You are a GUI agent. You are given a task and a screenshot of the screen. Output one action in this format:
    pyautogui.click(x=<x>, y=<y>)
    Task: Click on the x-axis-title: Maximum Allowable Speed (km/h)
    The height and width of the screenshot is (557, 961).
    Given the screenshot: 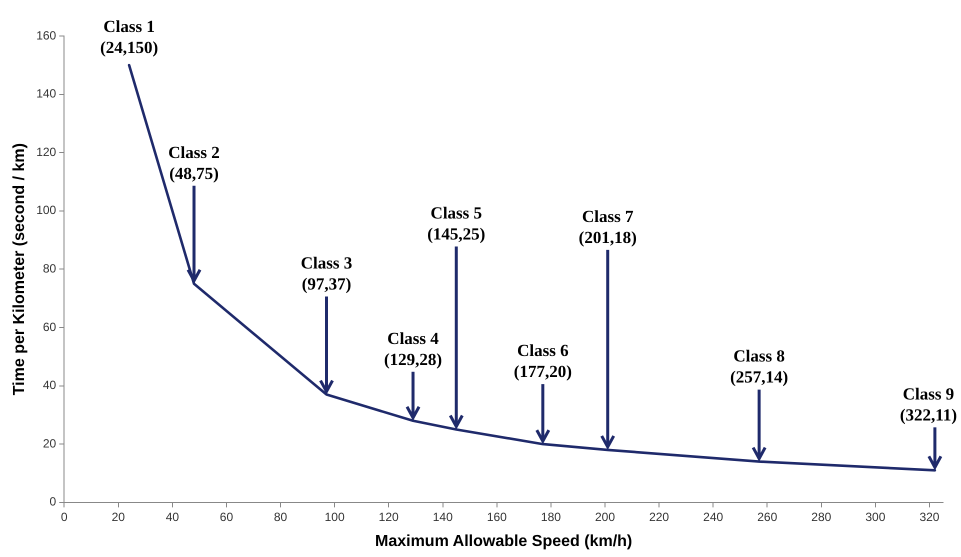 What is the action you would take?
    pyautogui.click(x=503, y=541)
    